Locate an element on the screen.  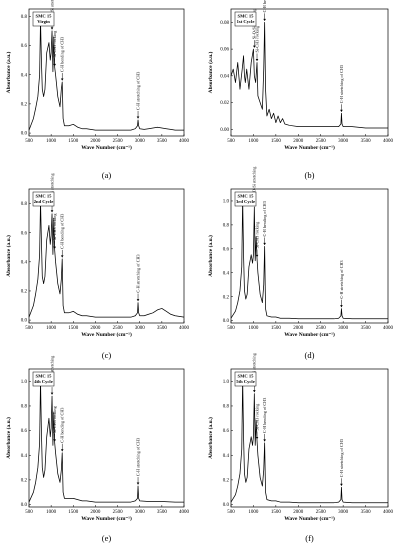
y-tick-label: 0.04 is located at coordinates (224, 76).